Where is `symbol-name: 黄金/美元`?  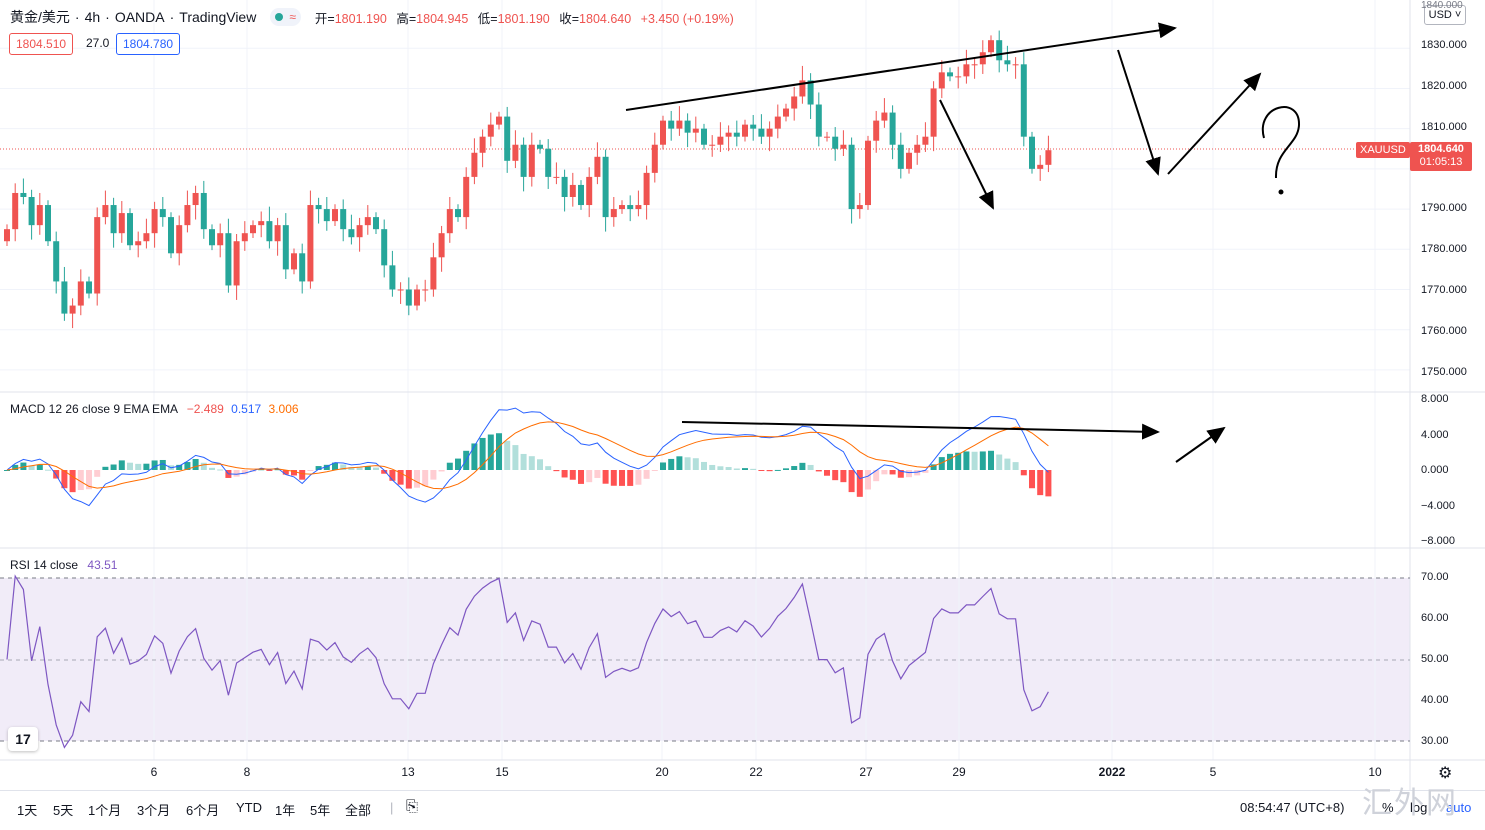
symbol-name: 黄金/美元 is located at coordinates (40, 17).